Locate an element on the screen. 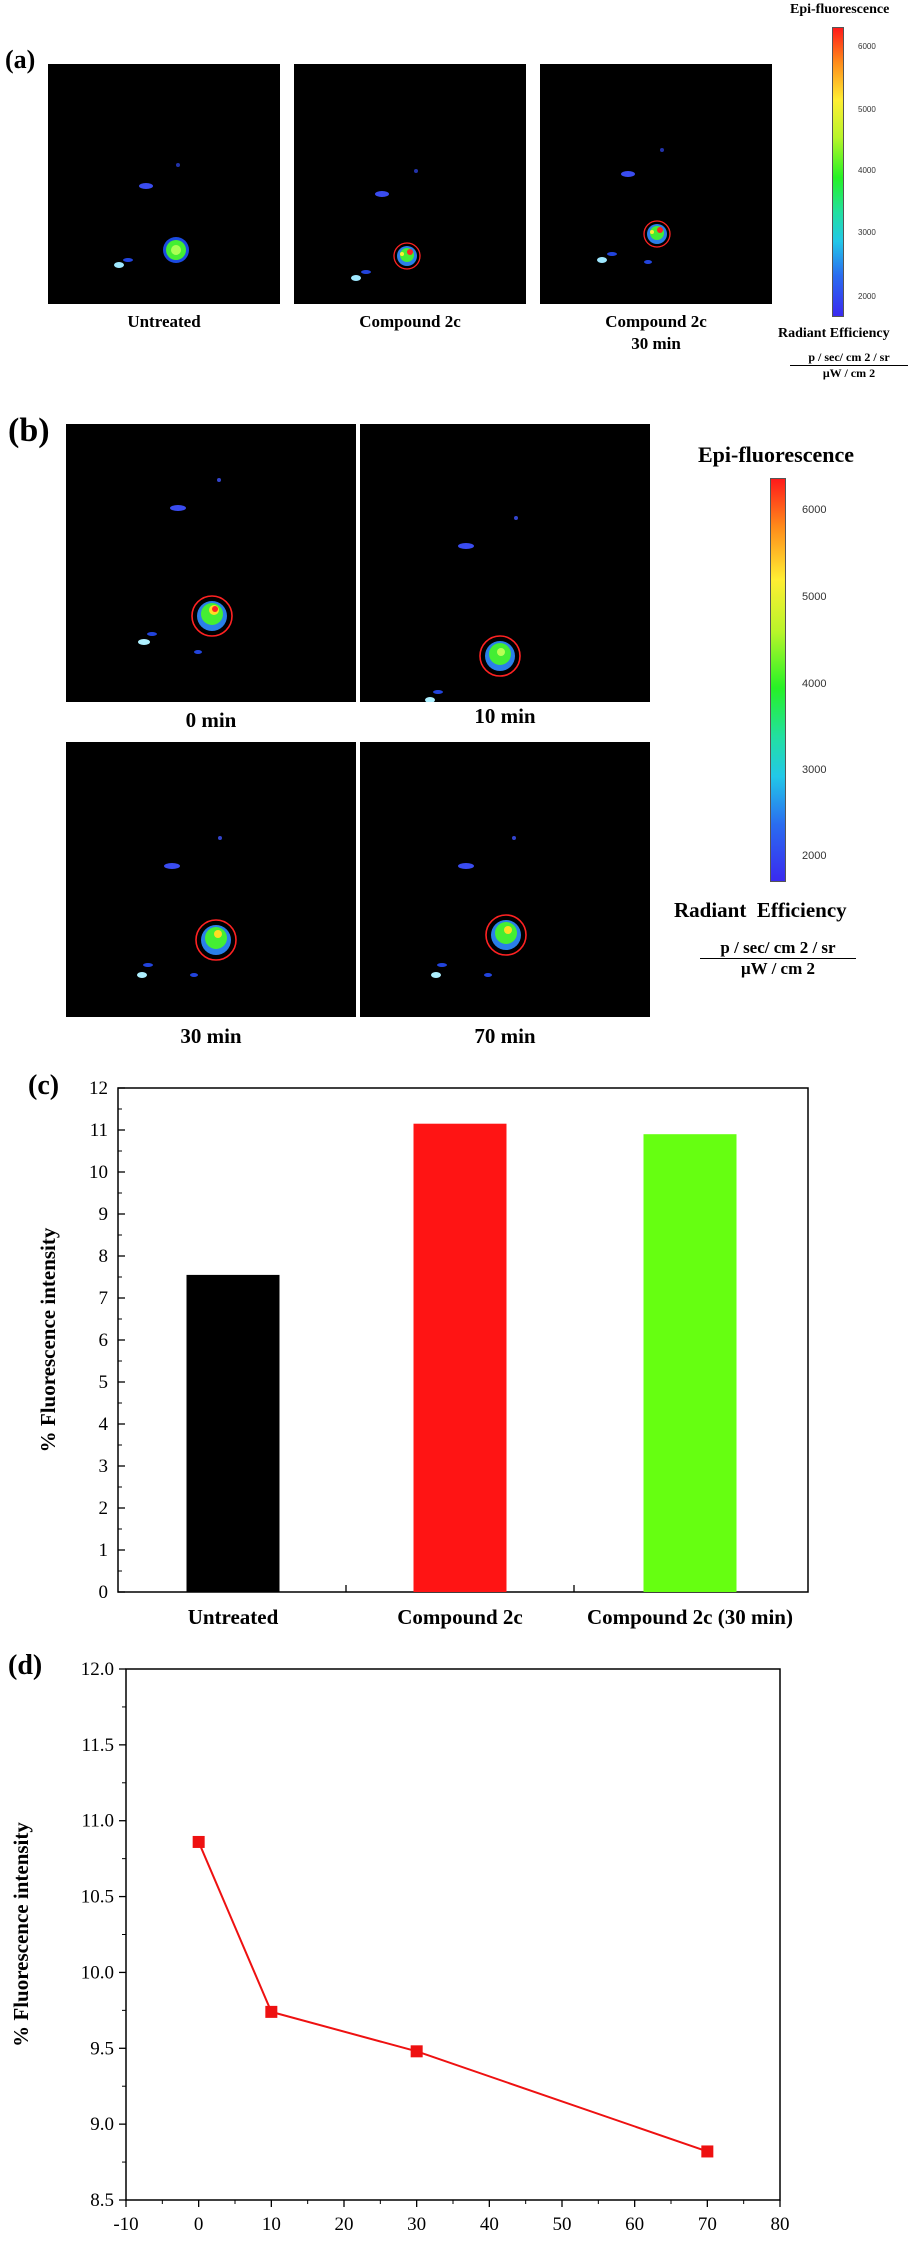 This screenshot has width=918, height=2245. panel-a-unit-title: Radiant Efficiency is located at coordinates (834, 333).